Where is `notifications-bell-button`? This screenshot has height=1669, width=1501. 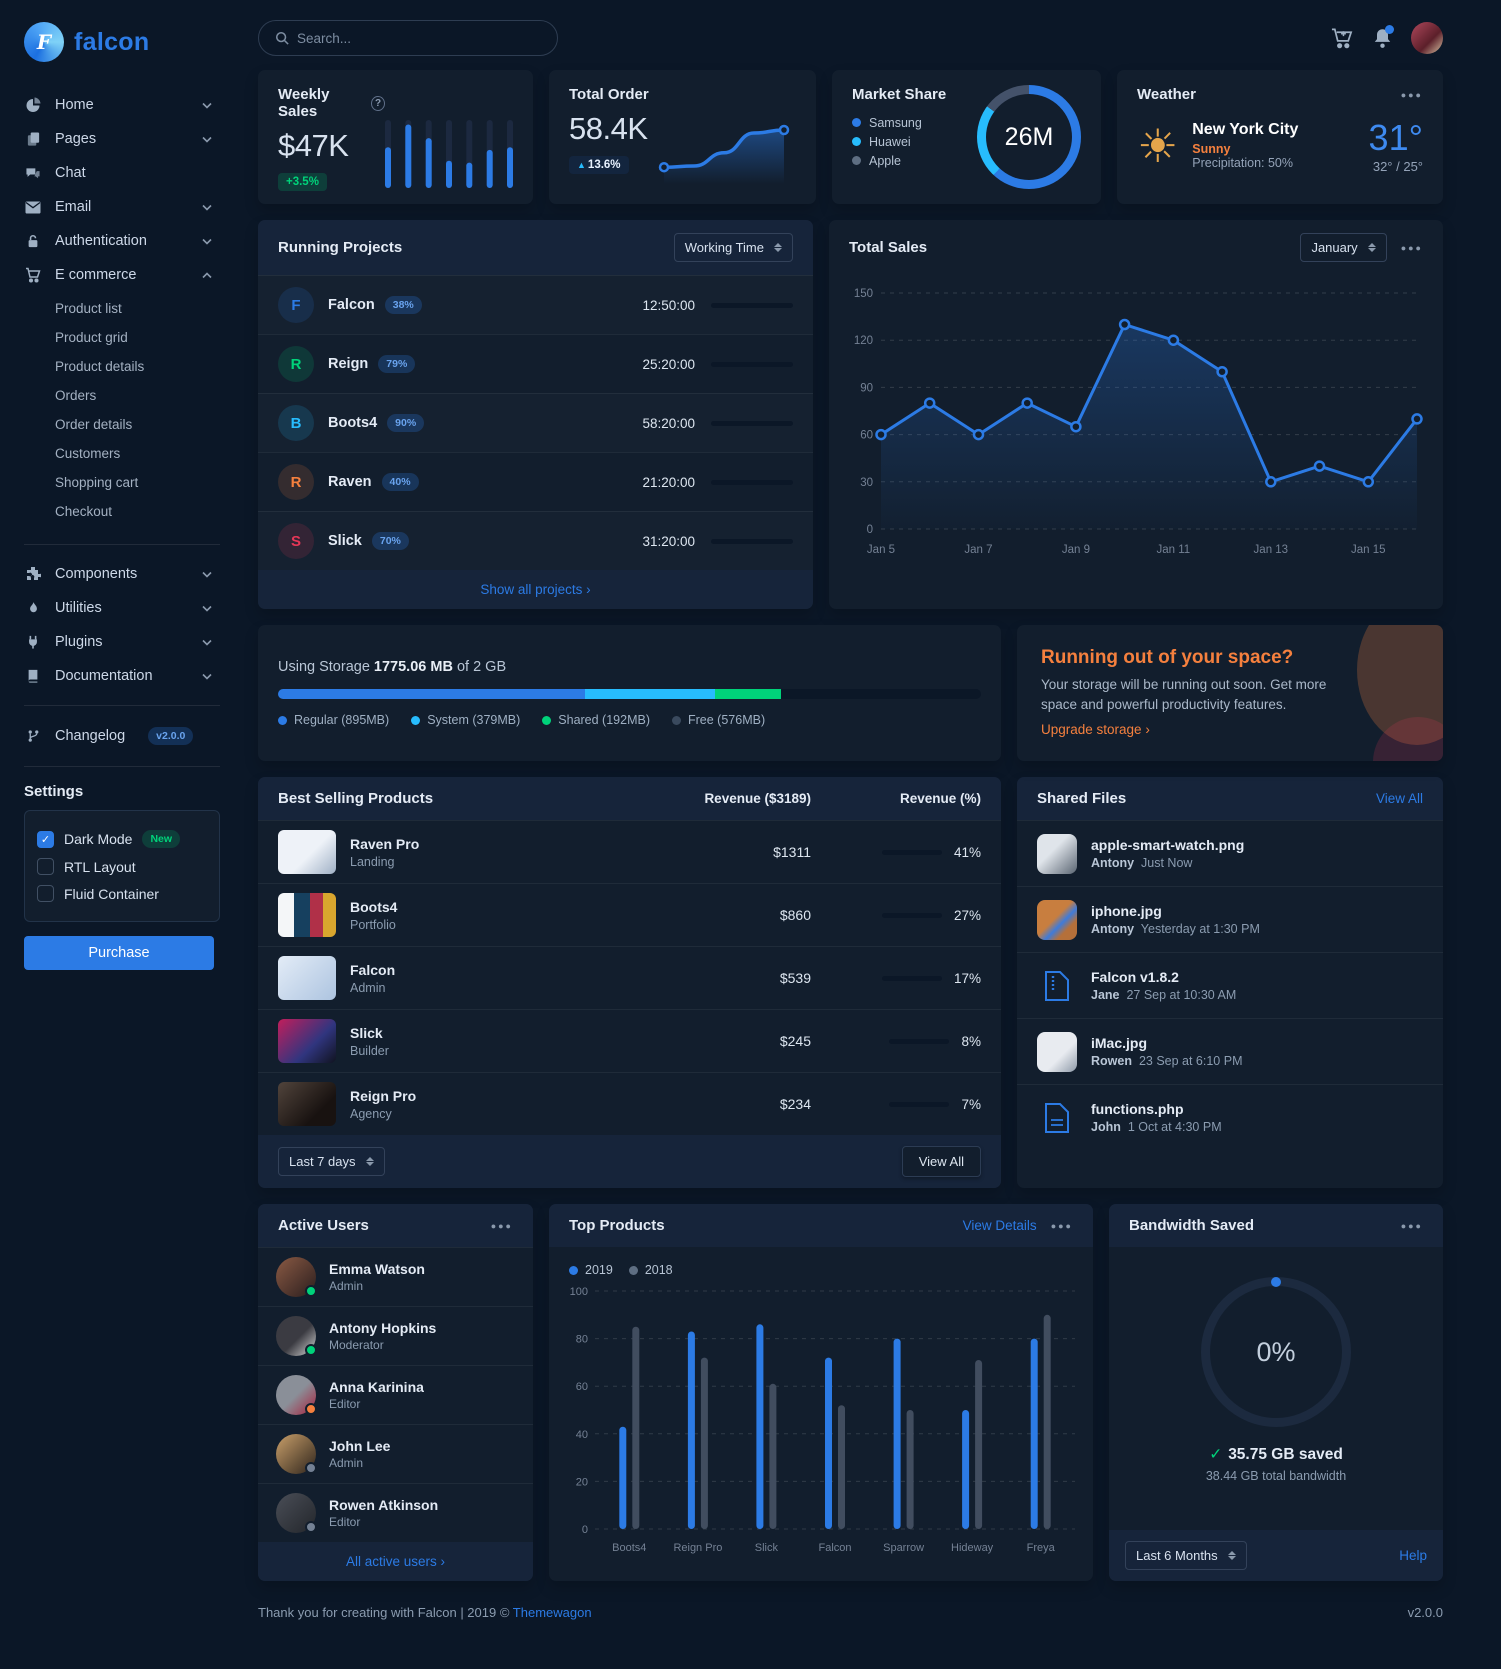
notifications-bell-button is located at coordinates (1383, 37).